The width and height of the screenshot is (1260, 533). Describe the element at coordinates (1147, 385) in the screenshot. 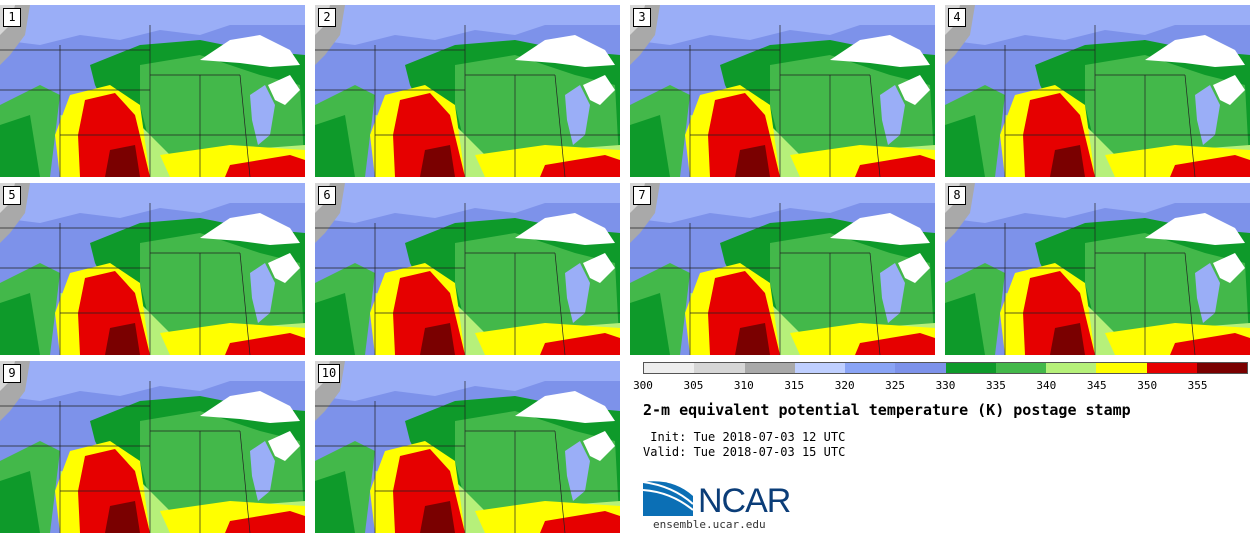

I see `legend-tick-label: 350` at that location.